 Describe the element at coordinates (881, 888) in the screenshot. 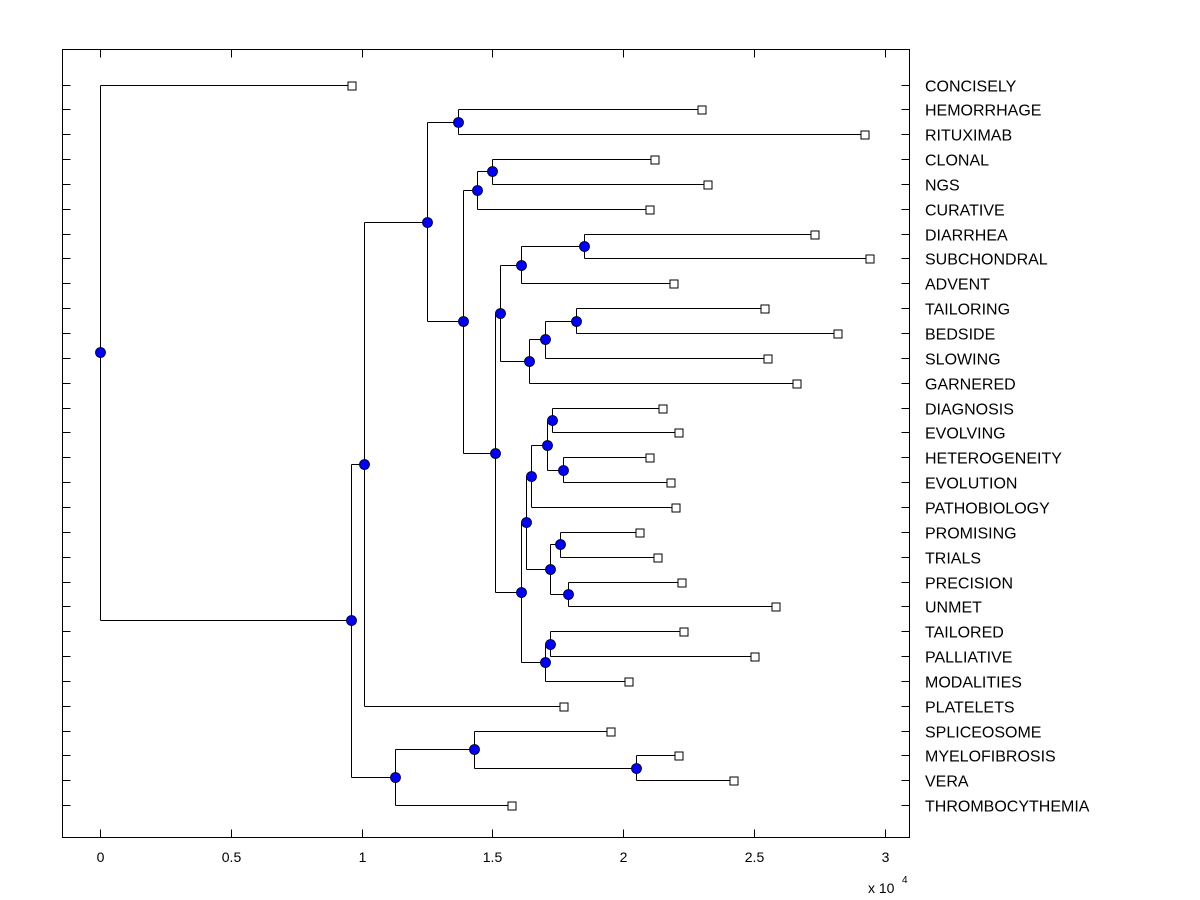

I see `x-multiplier-label: x 10` at that location.